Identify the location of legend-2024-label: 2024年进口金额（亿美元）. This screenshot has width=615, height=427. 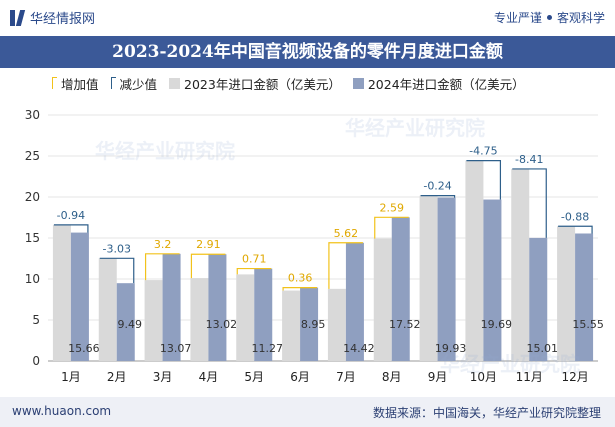
(446, 84).